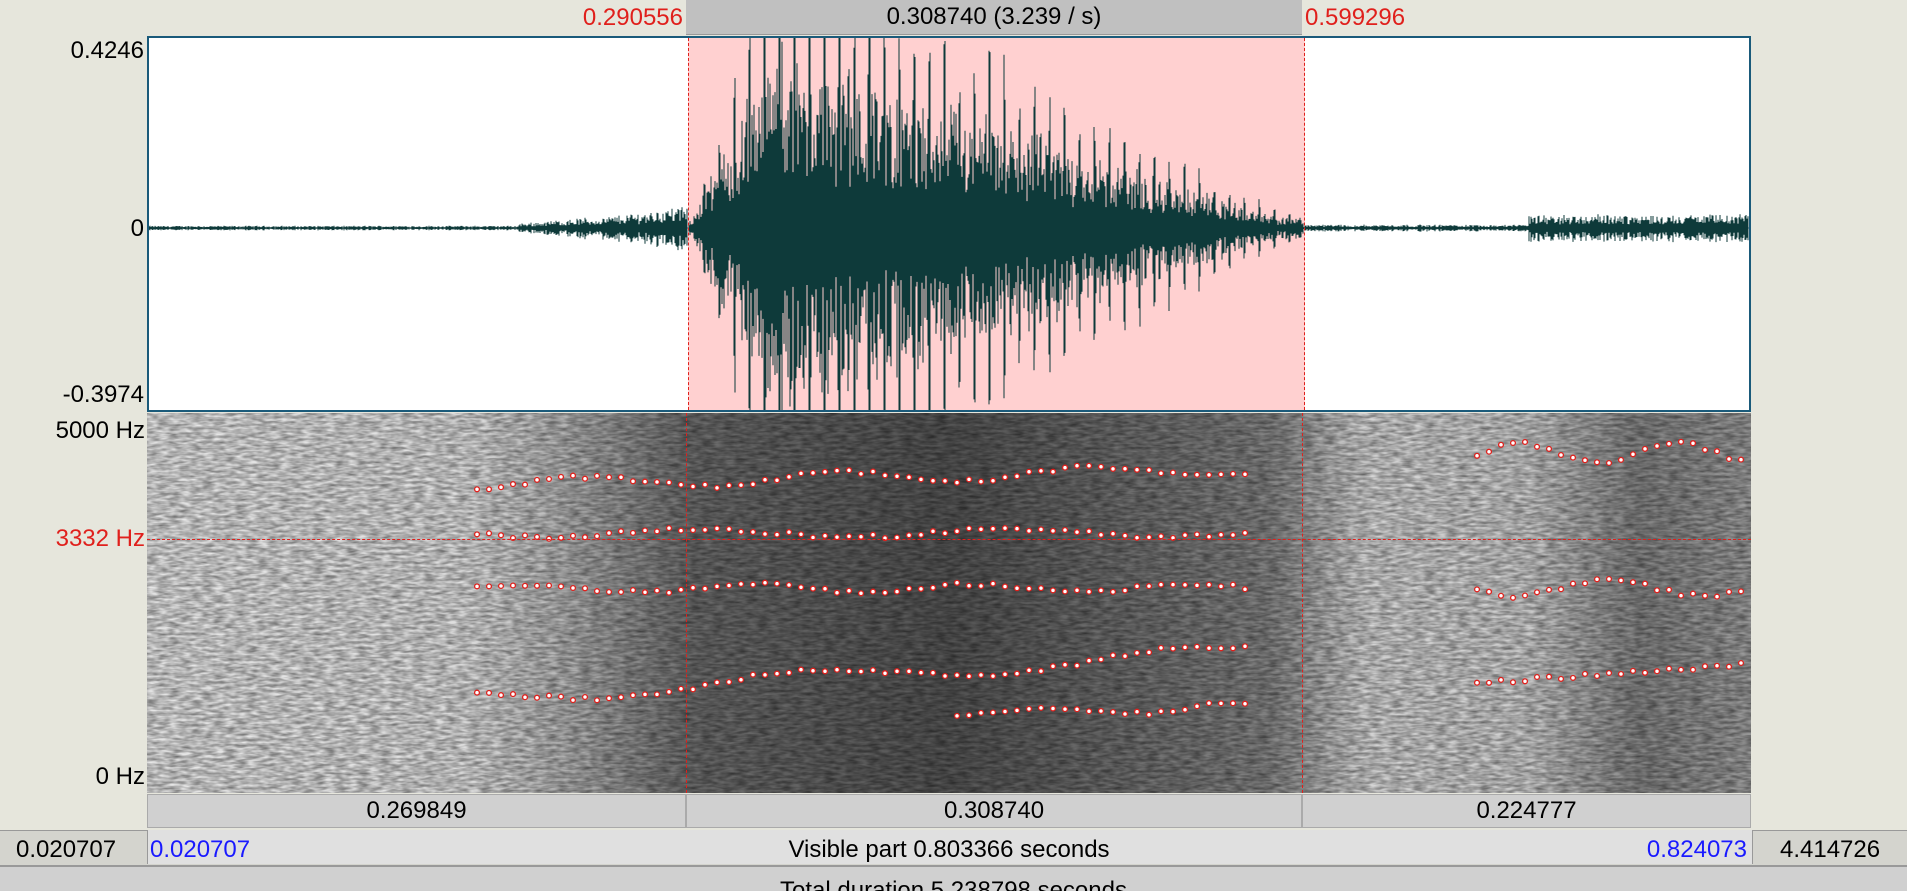 The image size is (1907, 891). I want to click on frequency-cursor-line, so click(949, 539).